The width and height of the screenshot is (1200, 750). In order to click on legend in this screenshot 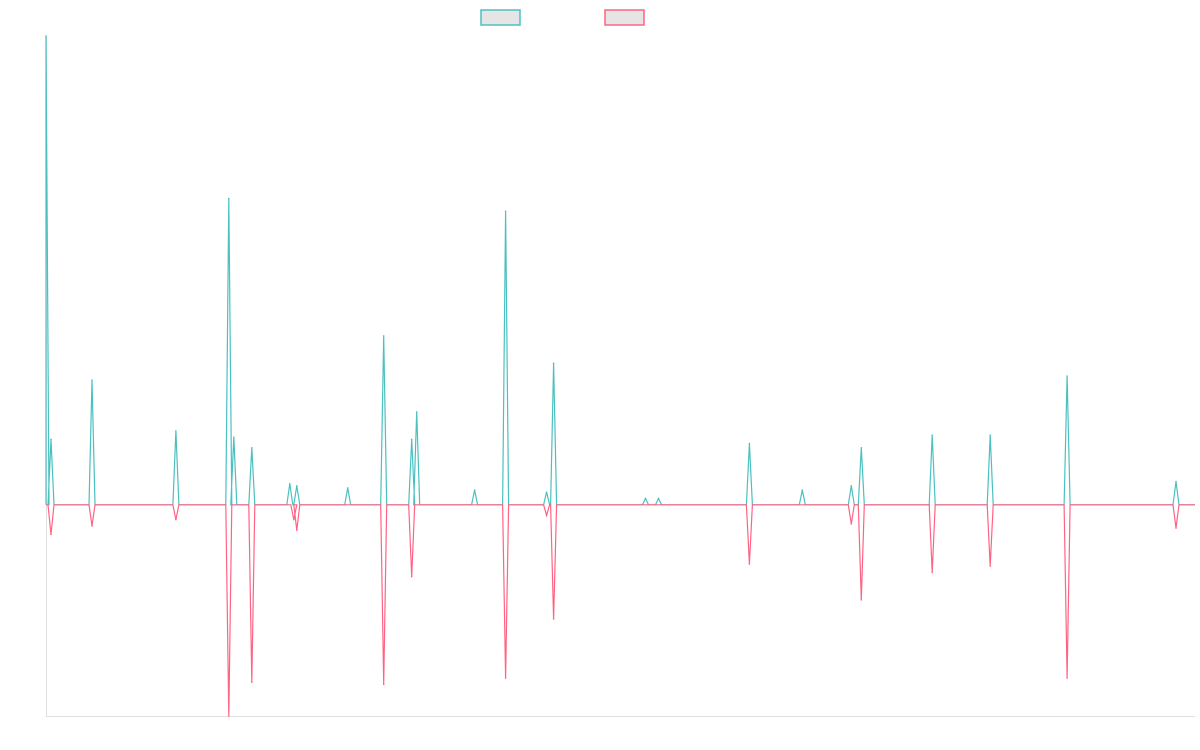, I will do `click(562, 17)`.